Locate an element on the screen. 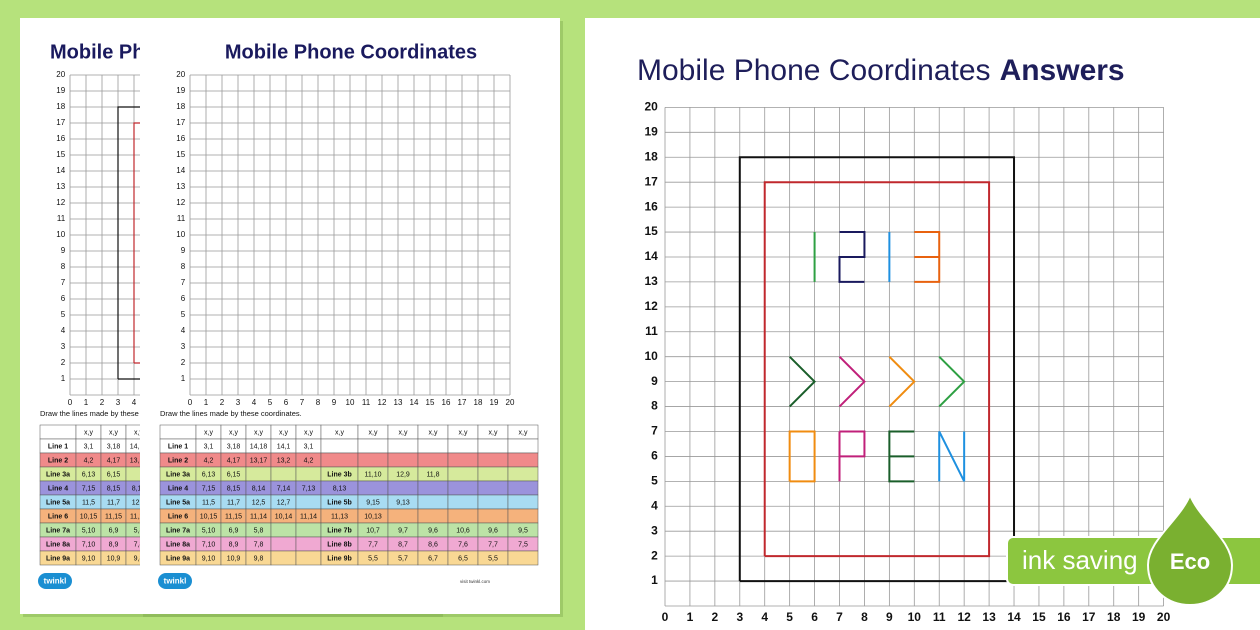 The width and height of the screenshot is (1260, 630). x-tick-label: 16 is located at coordinates (446, 402).